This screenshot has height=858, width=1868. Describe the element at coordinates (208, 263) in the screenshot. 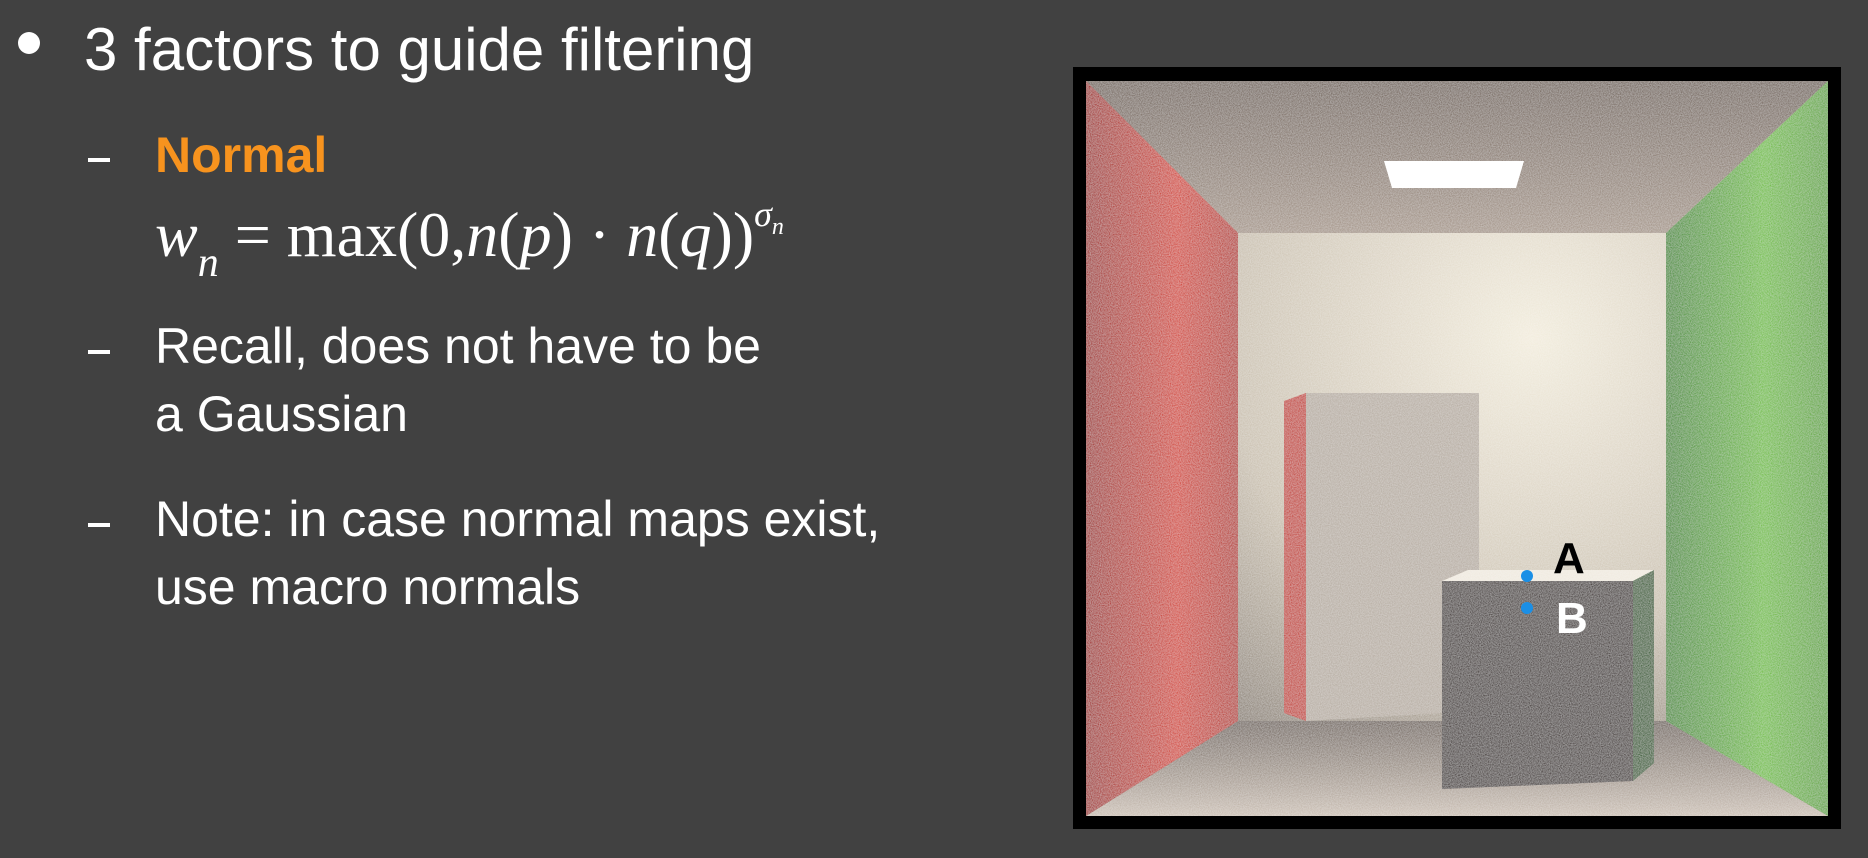

I see `formula-w-subscript: n` at that location.